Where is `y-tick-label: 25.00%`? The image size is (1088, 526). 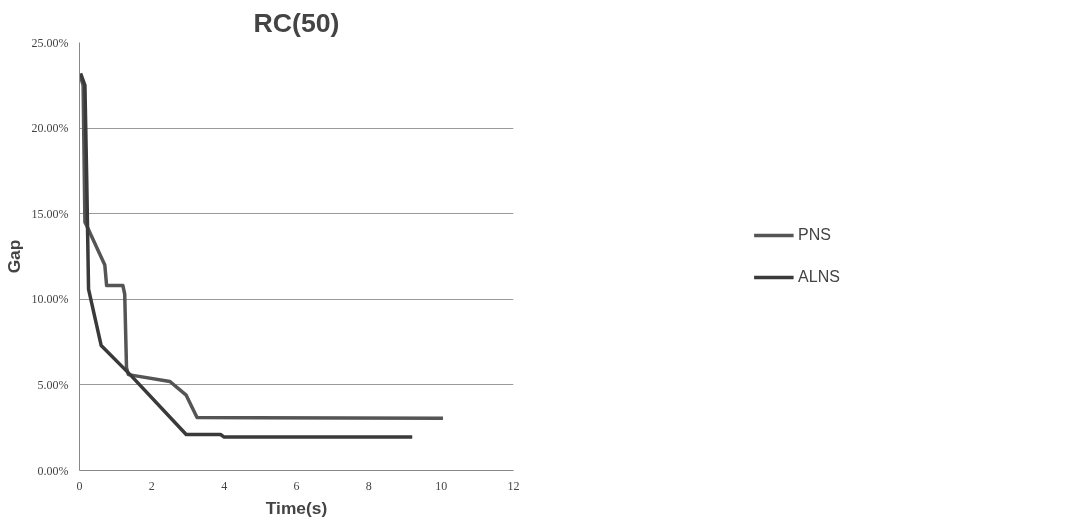
y-tick-label: 25.00% is located at coordinates (50, 42).